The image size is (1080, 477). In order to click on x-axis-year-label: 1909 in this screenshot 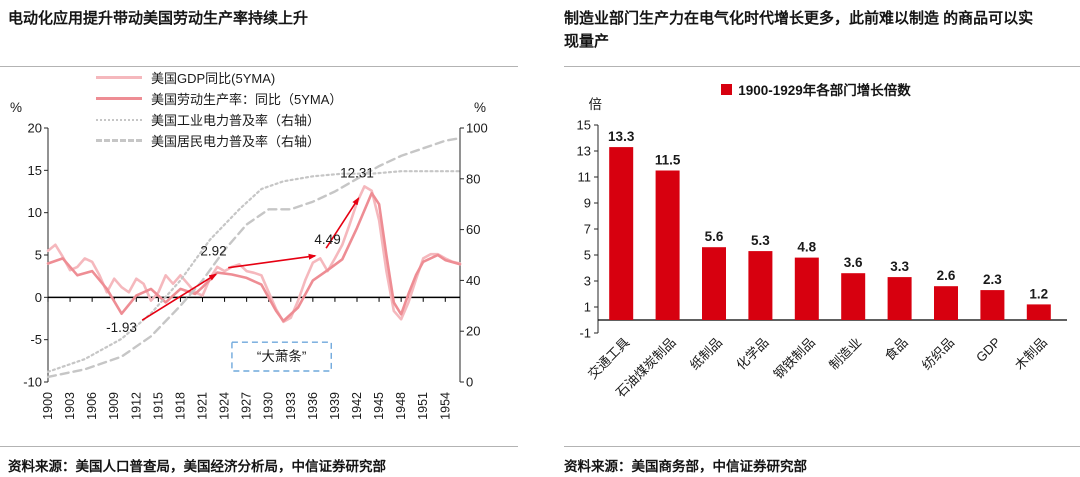, I will do `click(114, 406)`.